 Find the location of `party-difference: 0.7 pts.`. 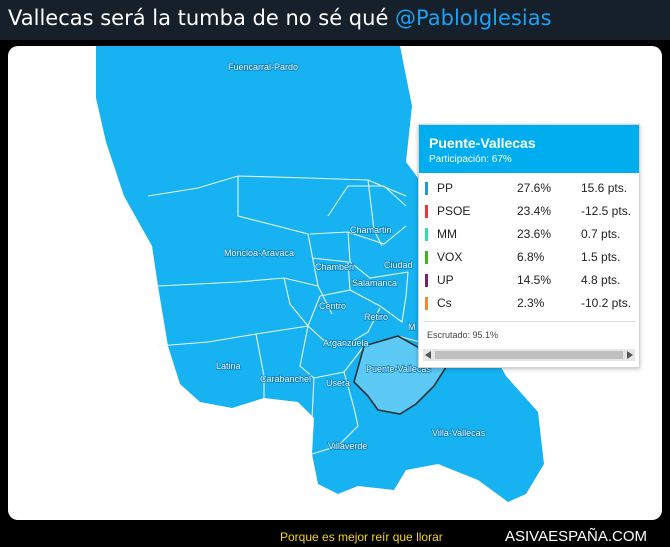

party-difference: 0.7 pts. is located at coordinates (601, 234).